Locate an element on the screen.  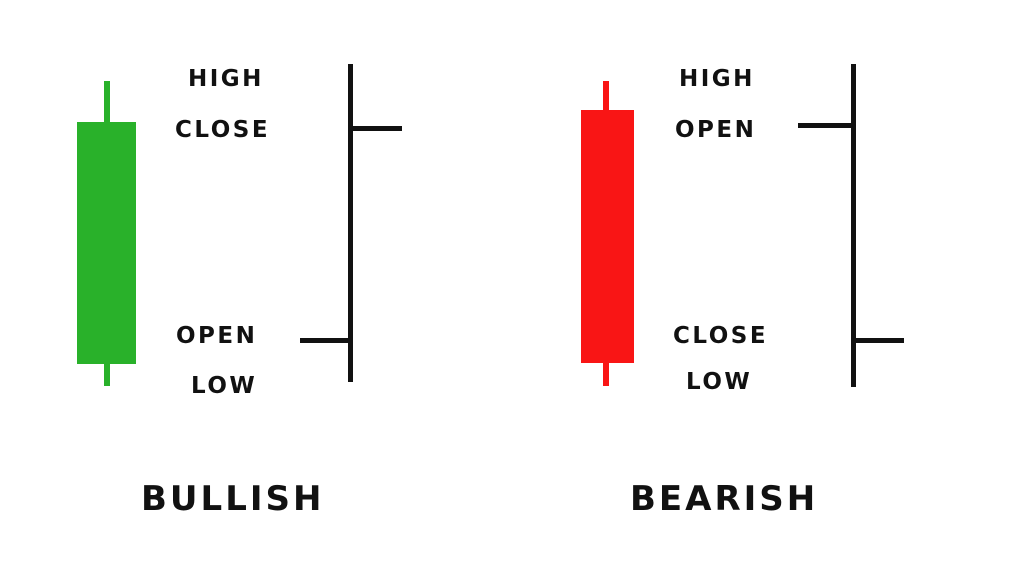
bullish-ohlc-close-tick is located at coordinates (376, 128).